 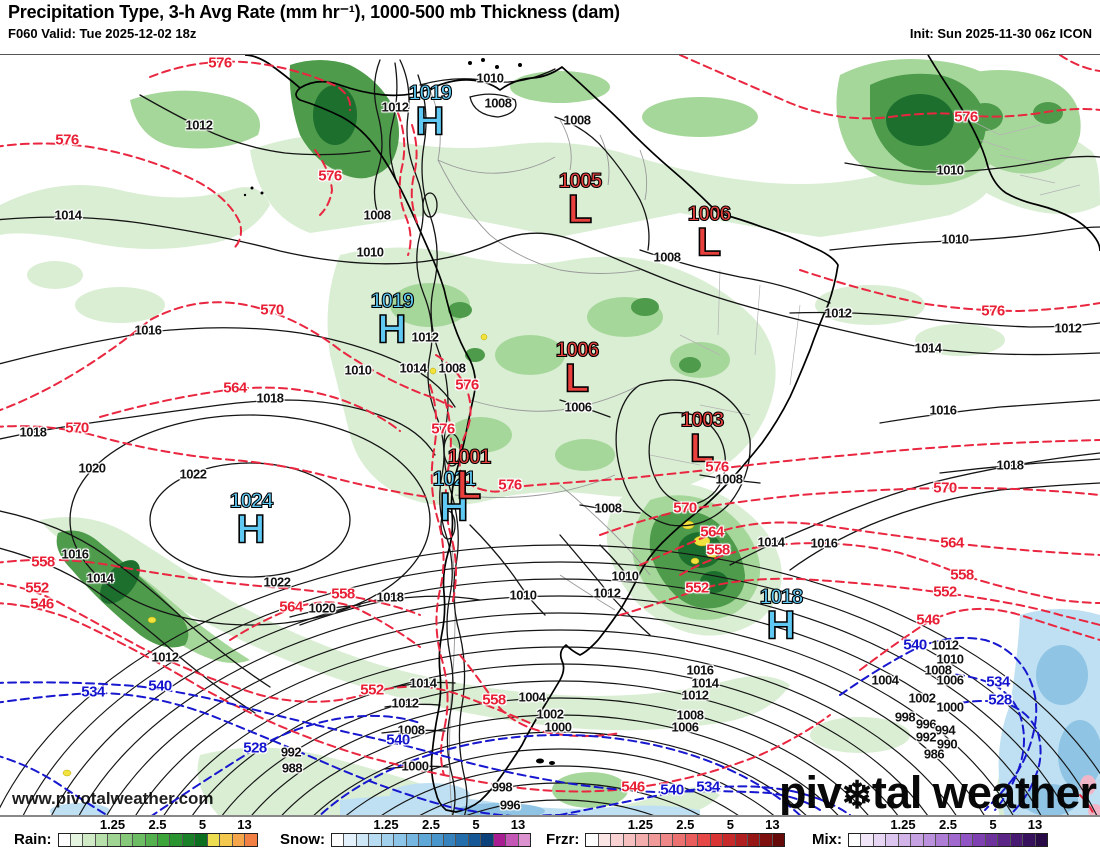 What do you see at coordinates (563, 839) in the screenshot?
I see `legend-scale-label: Frzr:` at bounding box center [563, 839].